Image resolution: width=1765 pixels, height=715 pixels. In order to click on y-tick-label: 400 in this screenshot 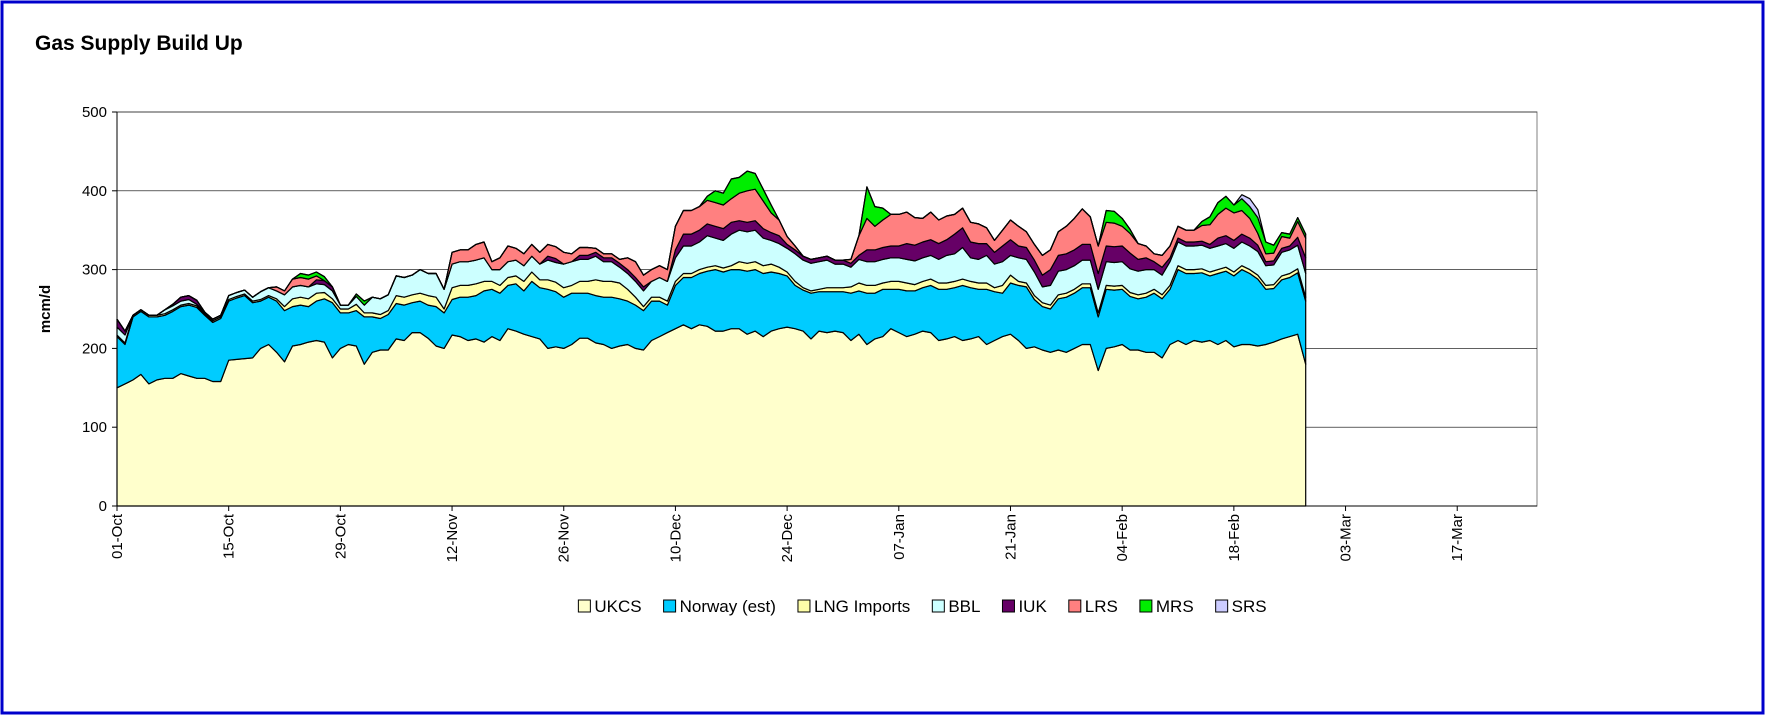, I will do `click(94, 191)`.